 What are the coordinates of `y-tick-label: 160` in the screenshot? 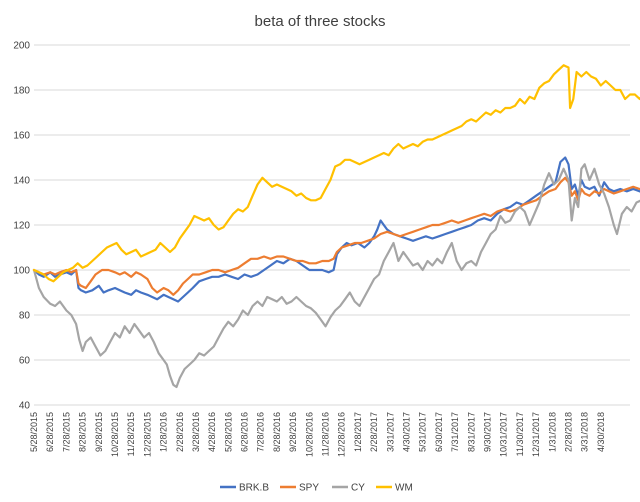 It's located at (21, 136).